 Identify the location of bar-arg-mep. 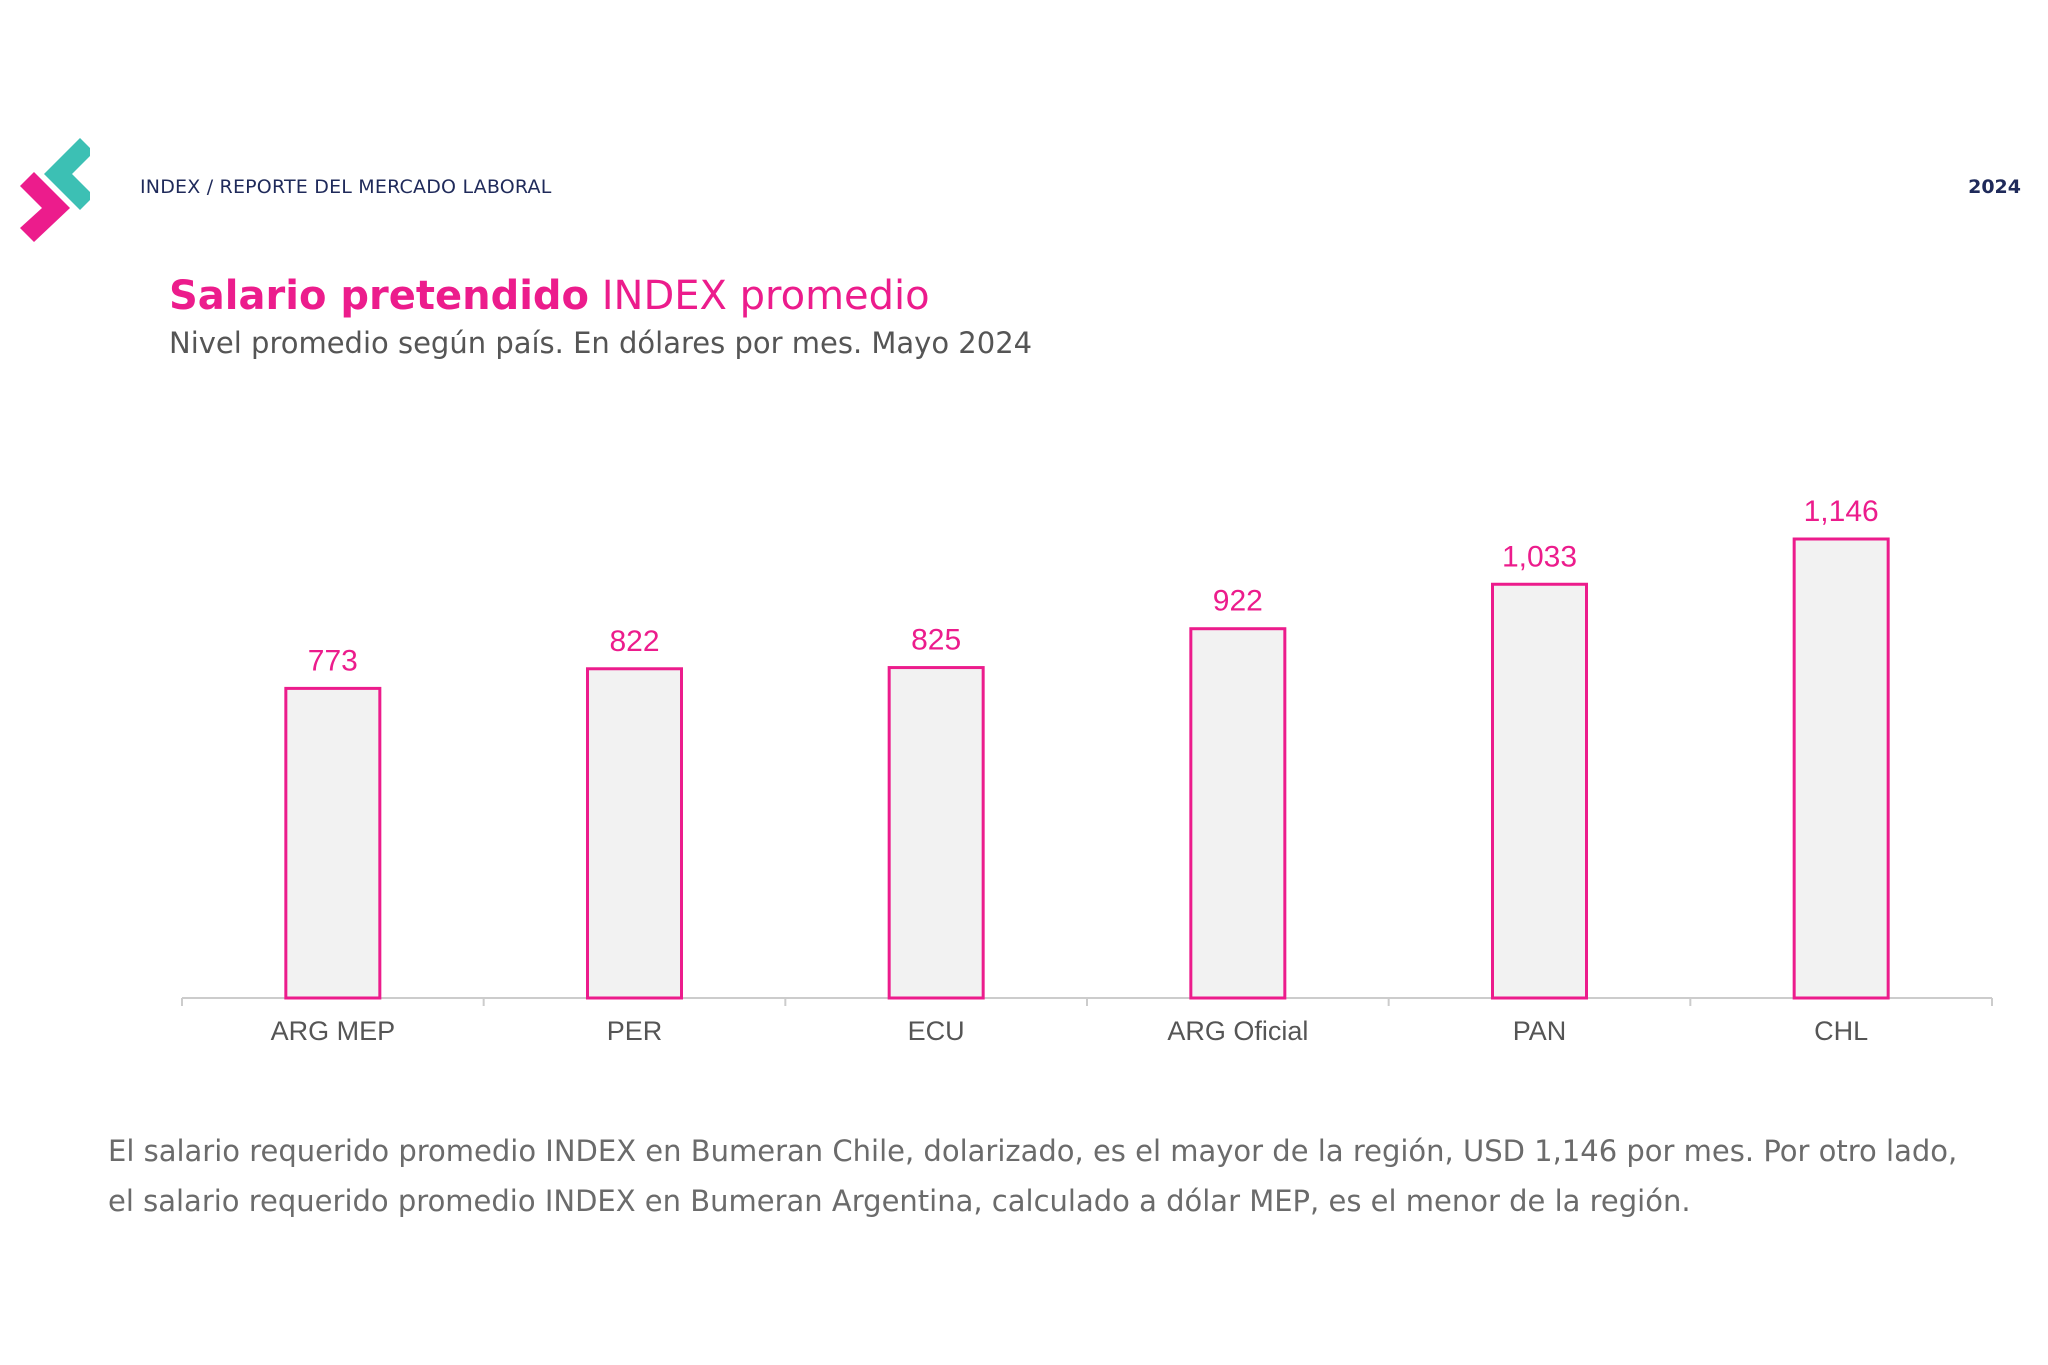
(333, 843).